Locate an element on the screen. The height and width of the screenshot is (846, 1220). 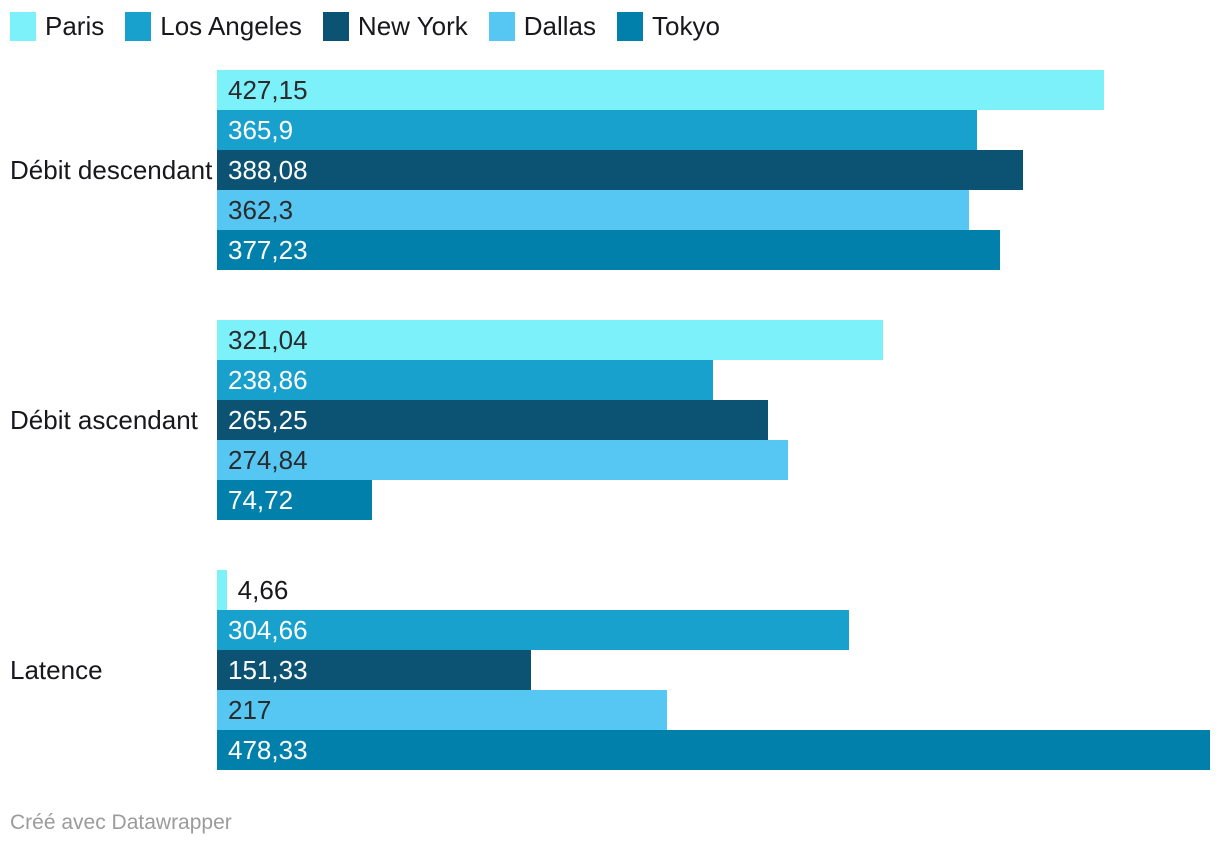
category-label: Latence is located at coordinates (56, 670).